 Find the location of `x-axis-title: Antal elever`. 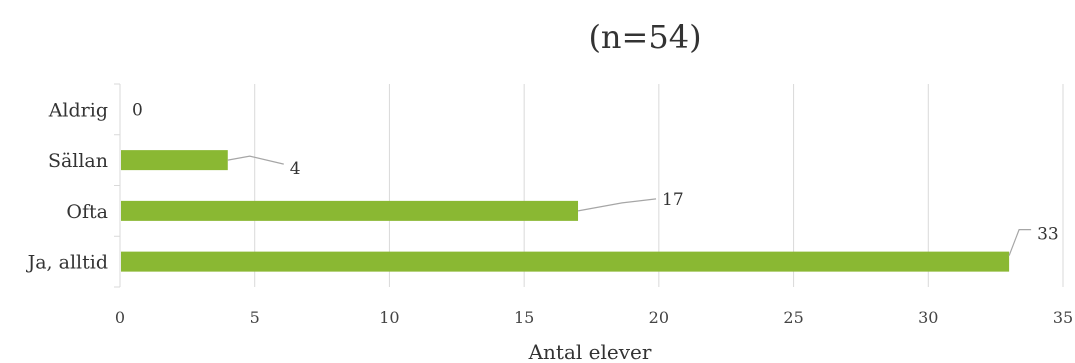

x-axis-title: Antal elever is located at coordinates (590, 351).